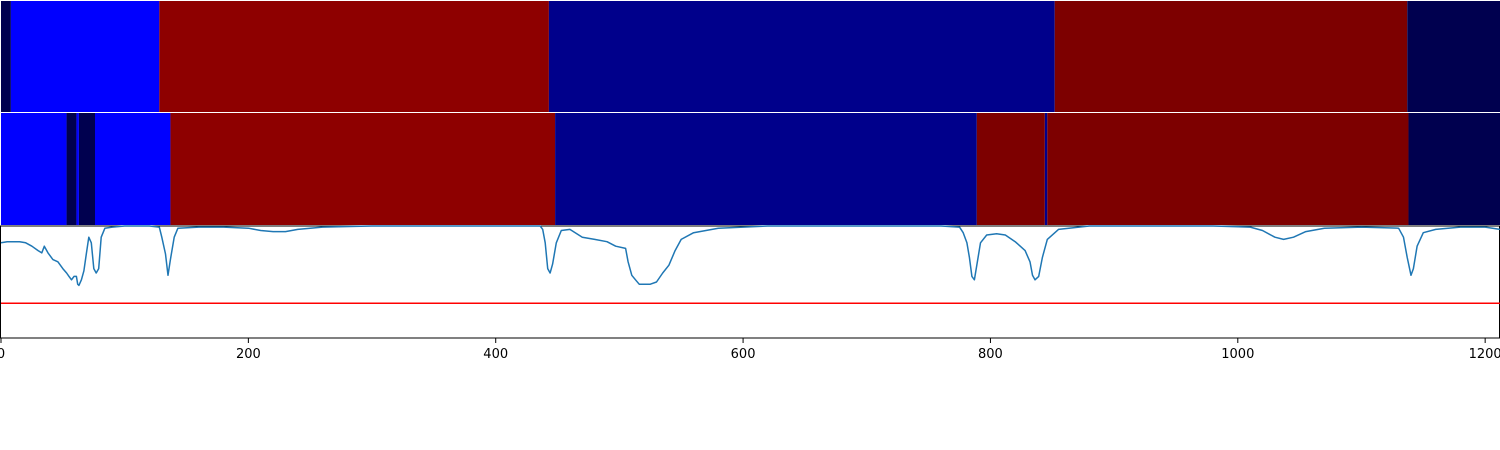 The width and height of the screenshot is (1500, 450). I want to click on x-axis: 0 200 400 600 800 1000 1200, so click(750, 350).